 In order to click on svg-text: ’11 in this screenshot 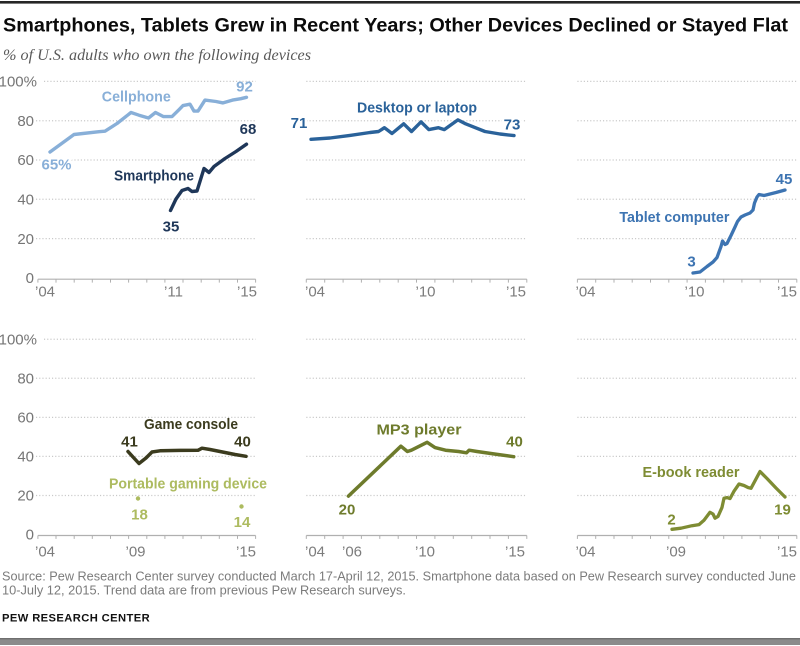, I will do `click(173, 292)`.